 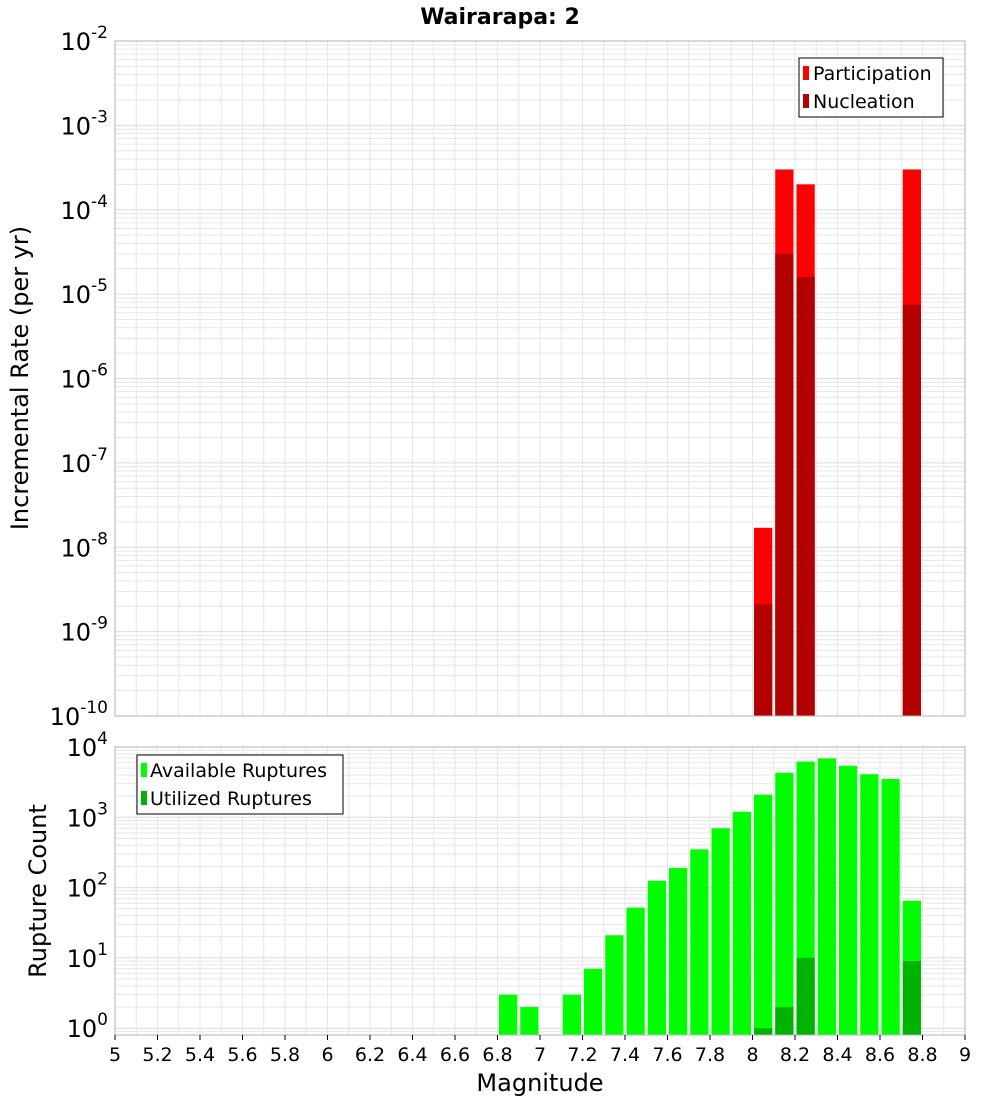 I want to click on rate-y-axis-label: Incremental Rate (per yr), so click(x=20, y=378).